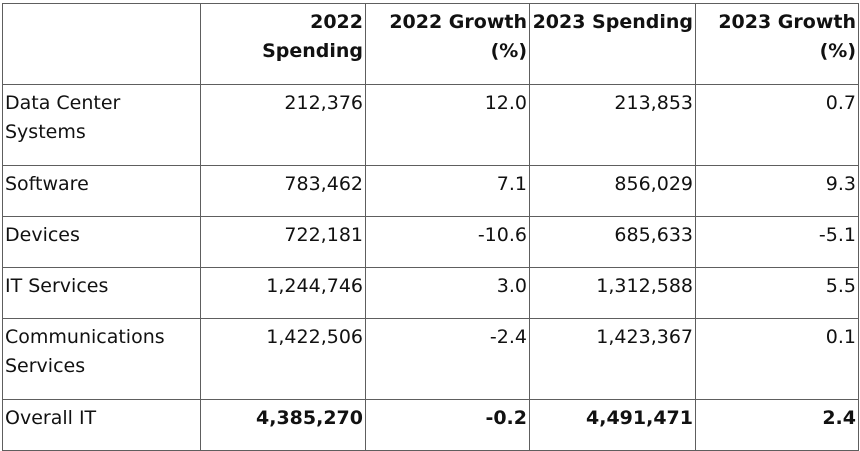  I want to click on cell-2023-spending: 685,633, so click(612, 242).